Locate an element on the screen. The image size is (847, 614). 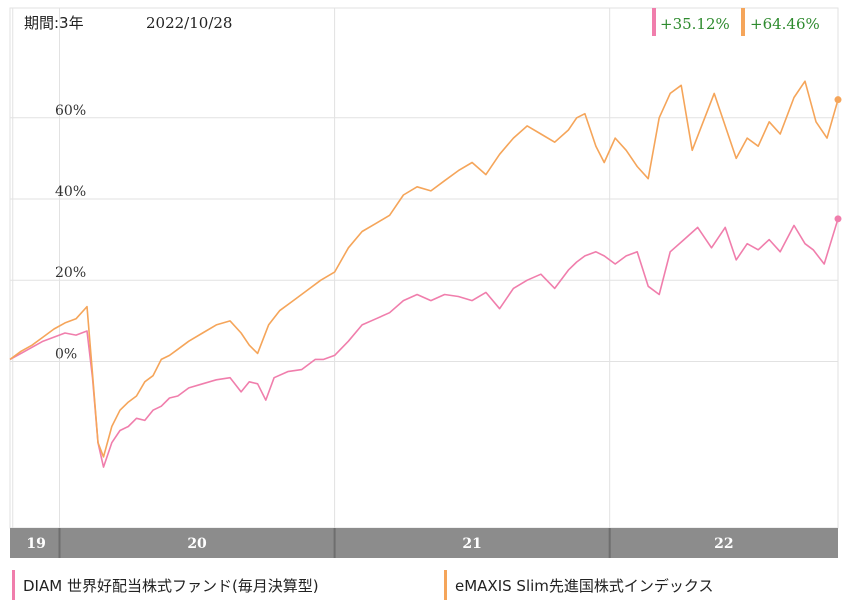
return-value-emaxis: +64.46% is located at coordinates (785, 24).